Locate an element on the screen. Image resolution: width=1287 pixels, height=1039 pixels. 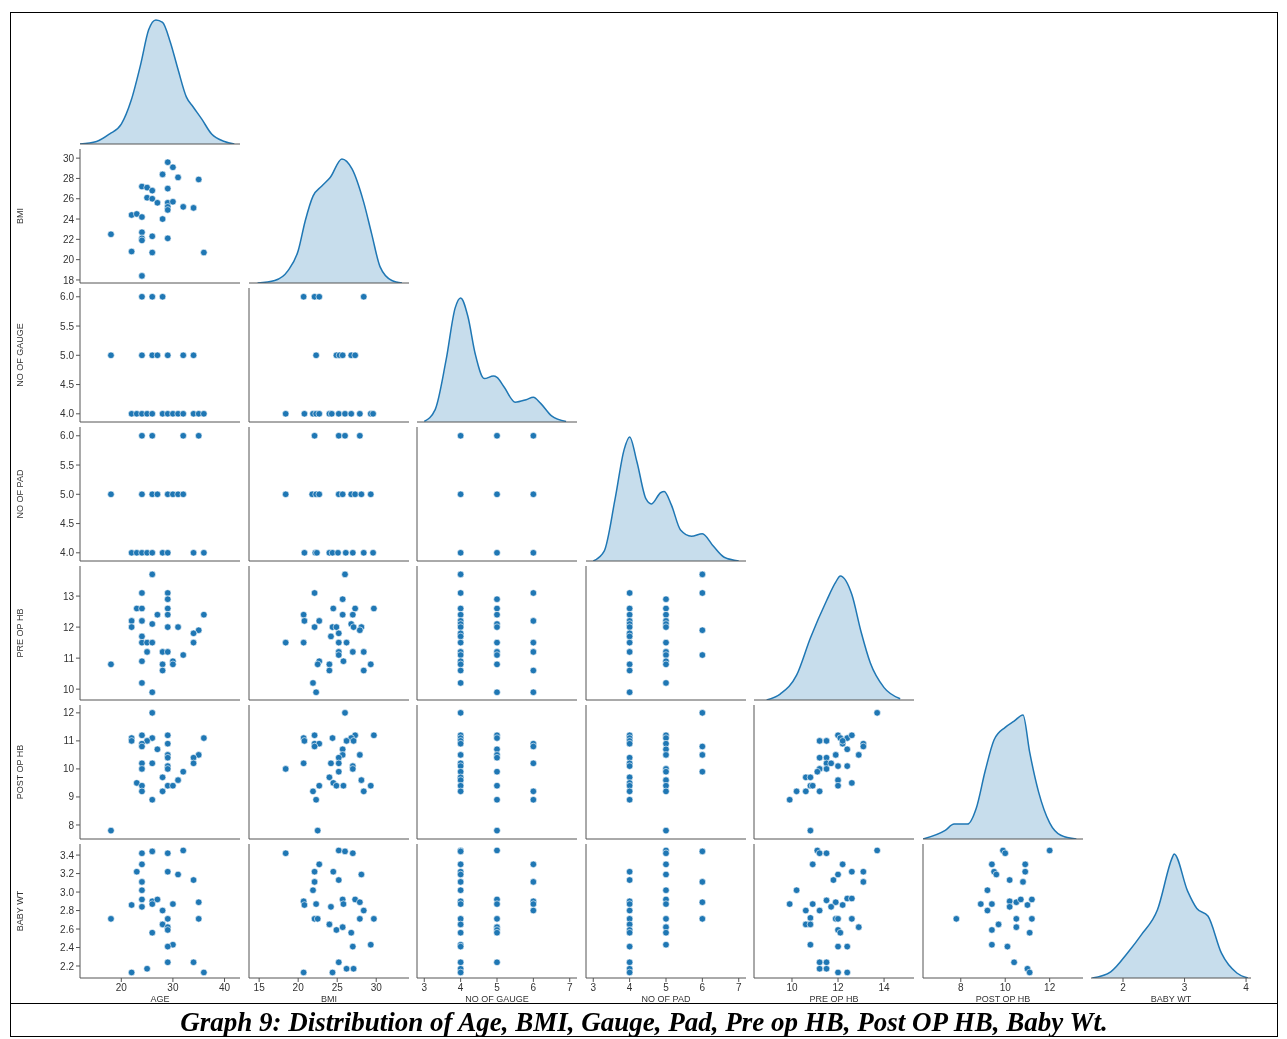
y-tick-label: 3.4 is located at coordinates (67, 855).